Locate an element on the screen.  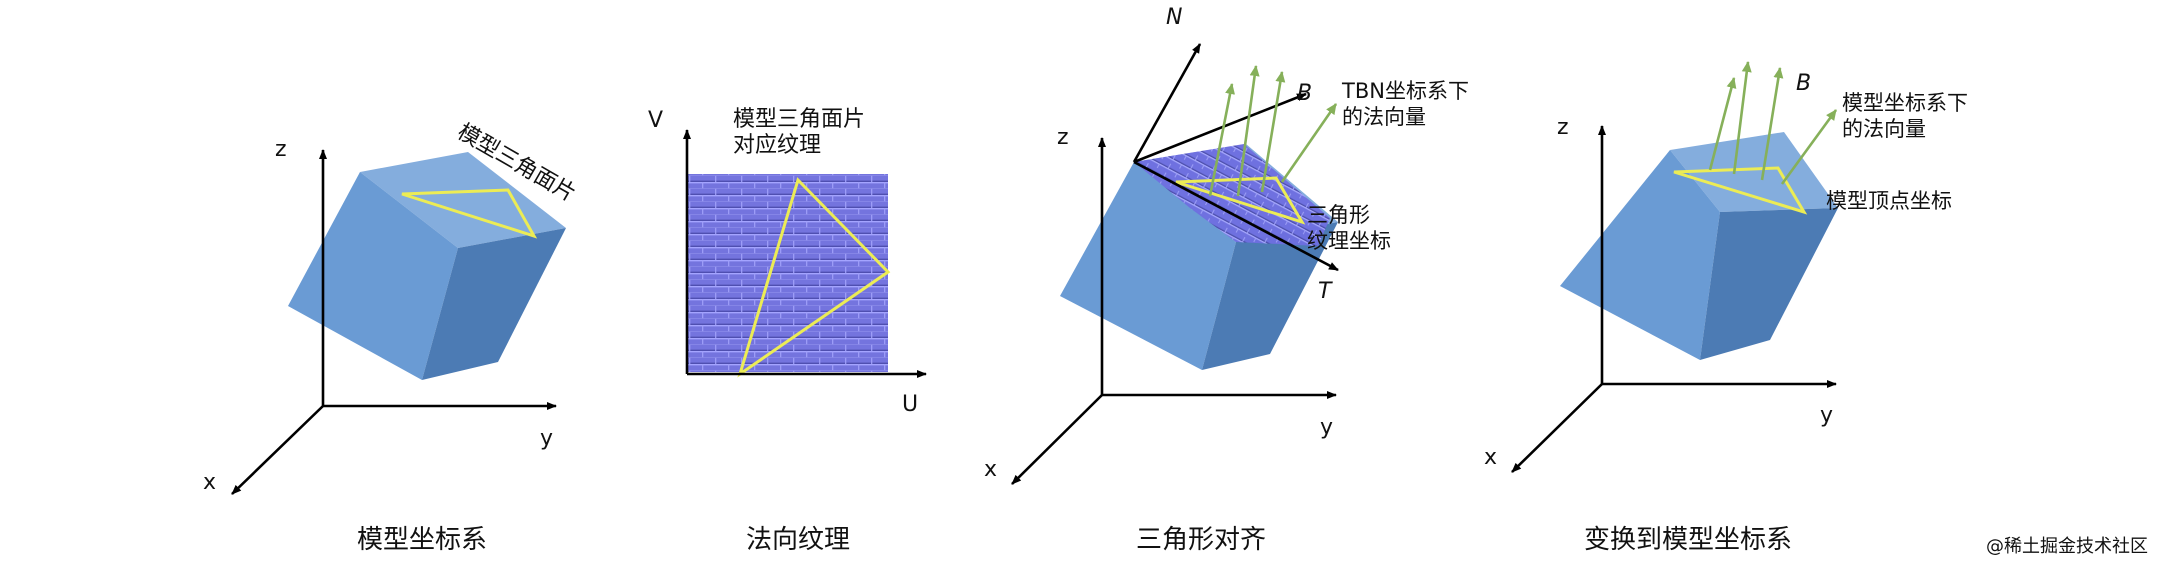
panel-caption: 模型坐标系 is located at coordinates (422, 540).